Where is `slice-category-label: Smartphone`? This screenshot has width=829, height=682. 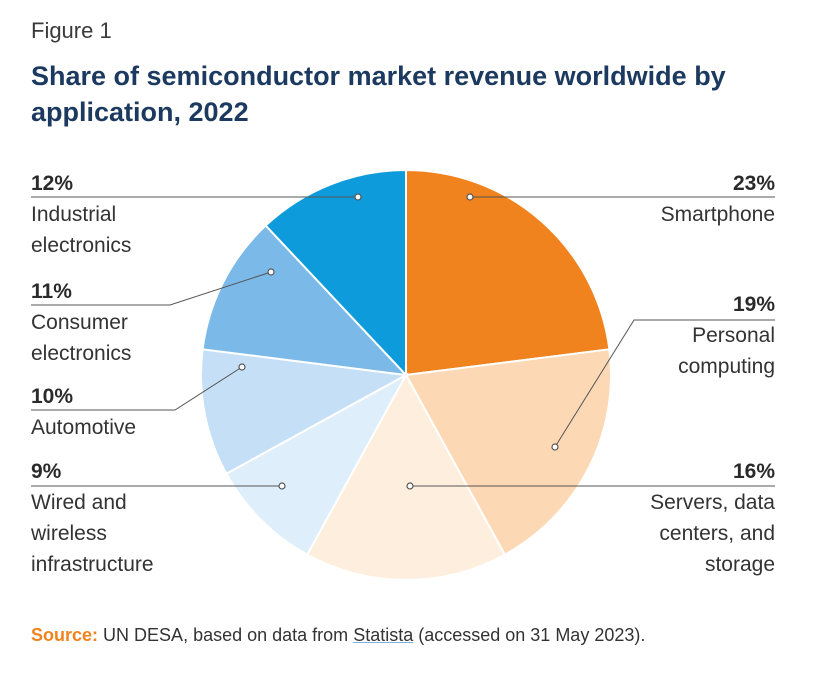
slice-category-label: Smartphone is located at coordinates (718, 214).